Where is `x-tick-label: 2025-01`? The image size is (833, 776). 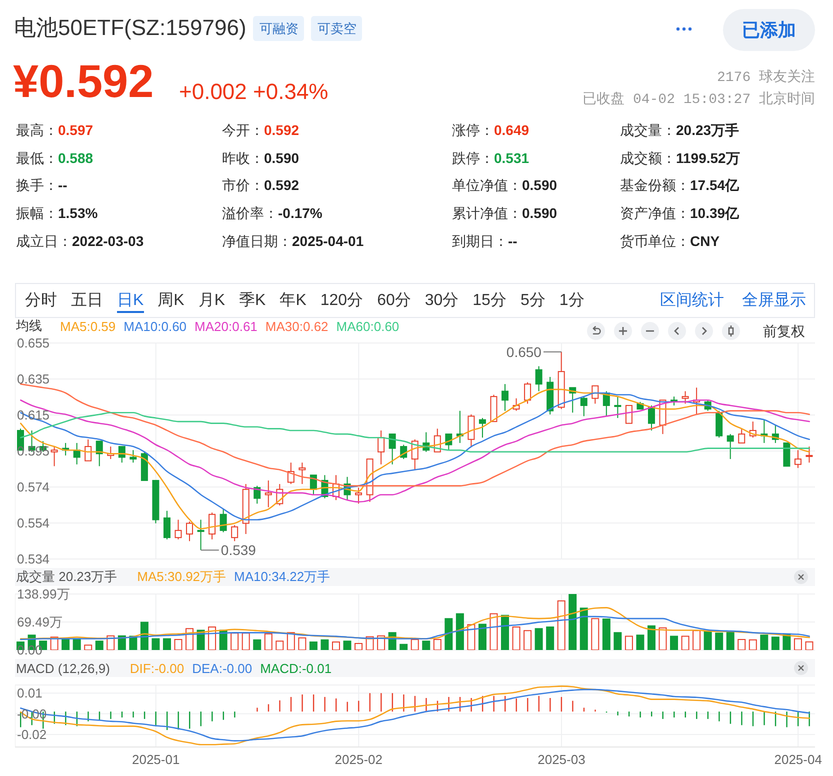
x-tick-label: 2025-01 is located at coordinates (156, 760).